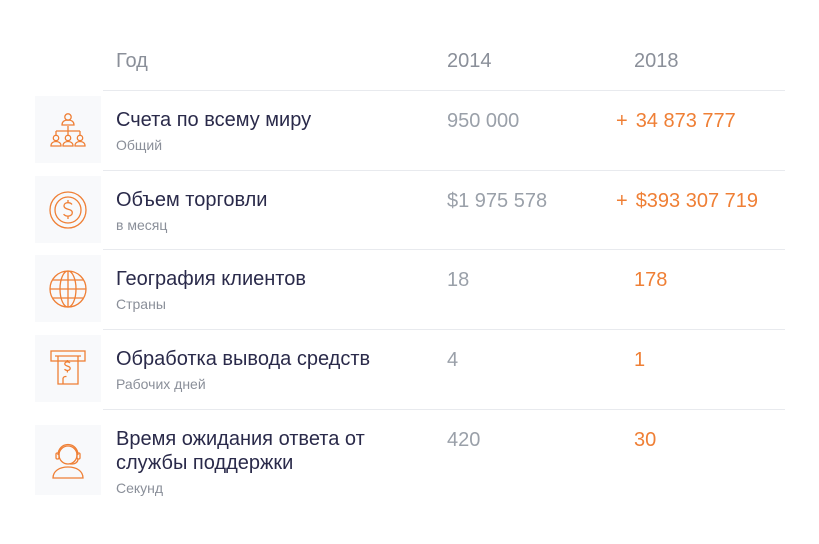 Image resolution: width=819 pixels, height=544 pixels. I want to click on value-2018: 30, so click(645, 440).